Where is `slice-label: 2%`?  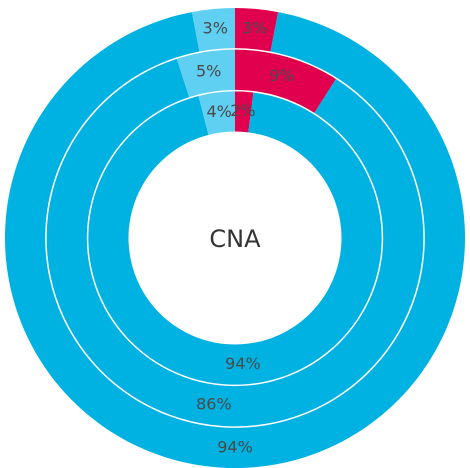
slice-label: 2% is located at coordinates (242, 110).